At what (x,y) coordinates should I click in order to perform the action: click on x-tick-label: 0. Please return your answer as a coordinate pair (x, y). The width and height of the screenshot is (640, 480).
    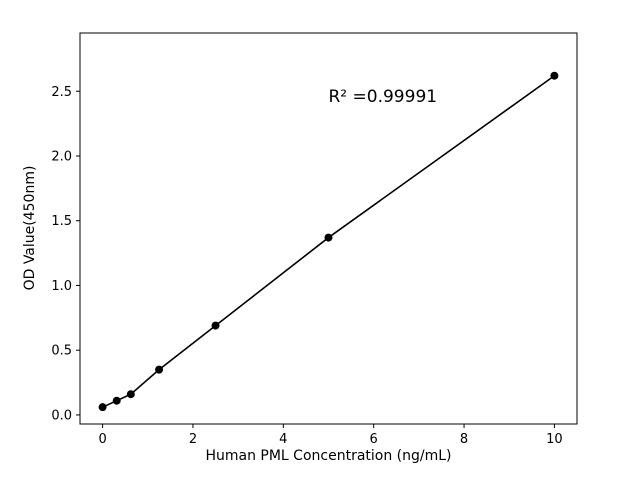
    Looking at the image, I should click on (102, 439).